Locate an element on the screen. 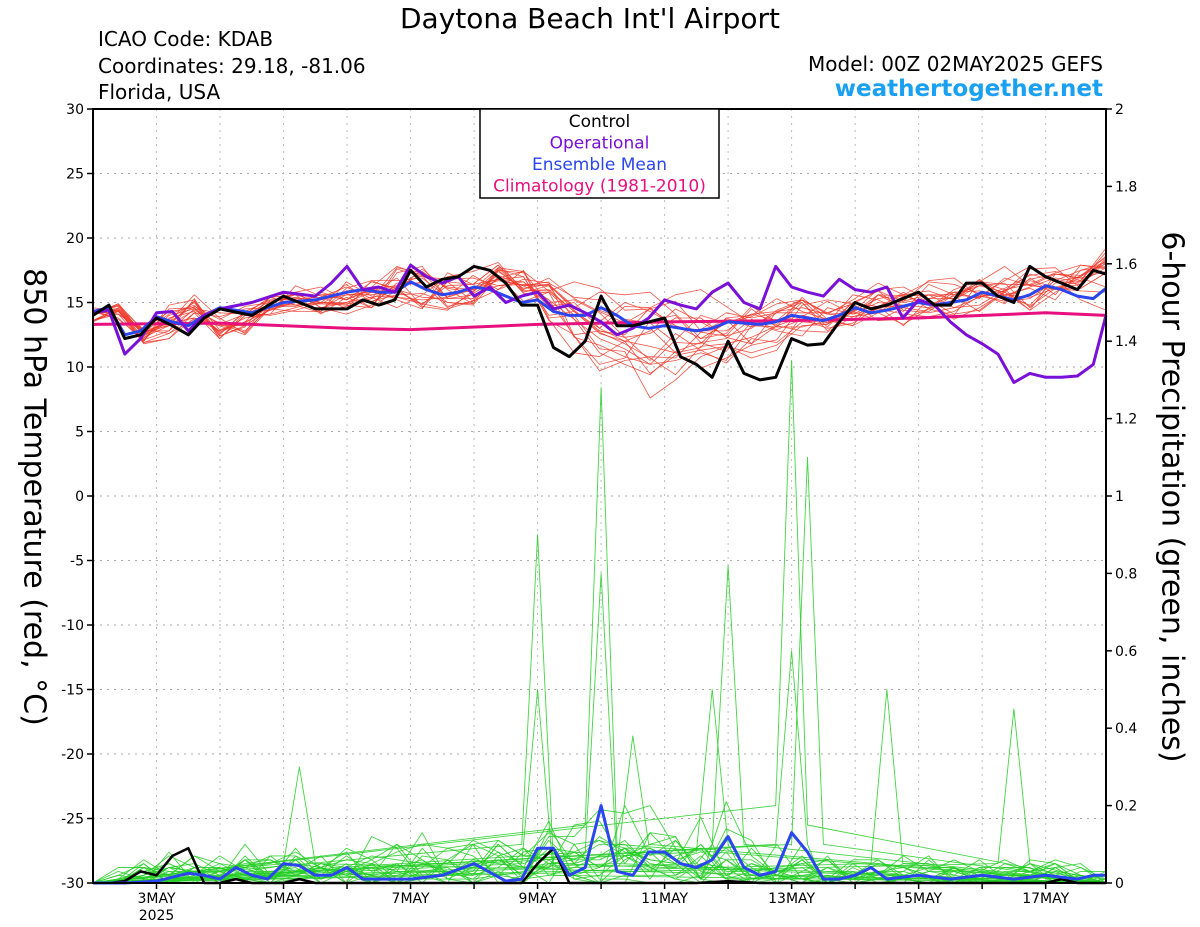 The width and height of the screenshot is (1200, 927). precip-mean-line is located at coordinates (599, 844).